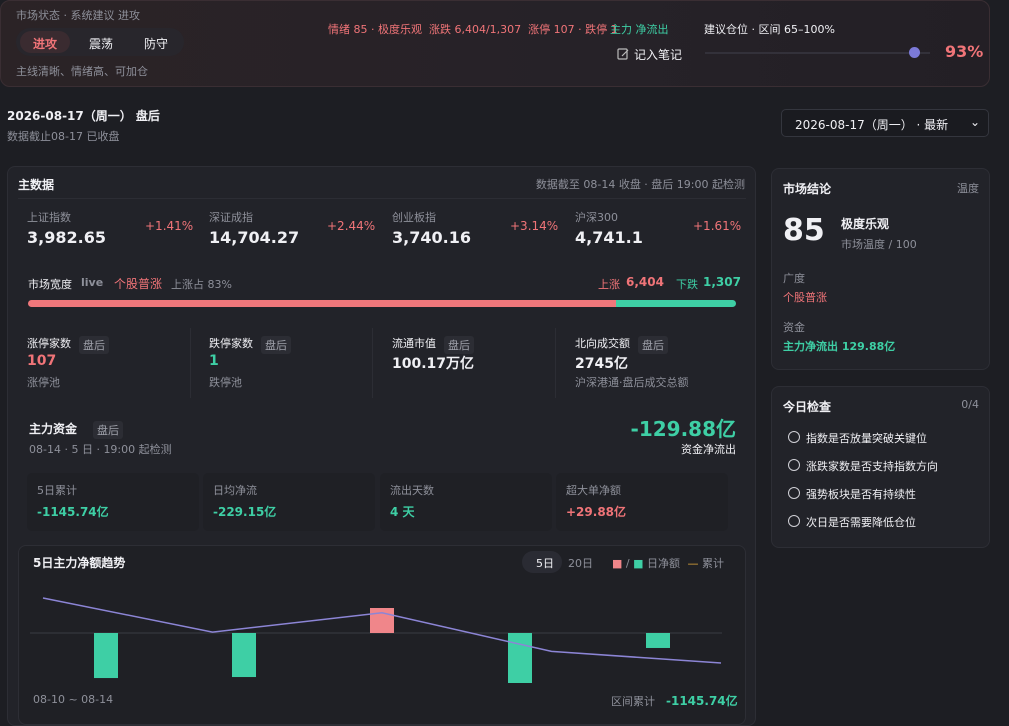 The height and width of the screenshot is (726, 1009). I want to click on stat-value: 107, so click(42, 361).